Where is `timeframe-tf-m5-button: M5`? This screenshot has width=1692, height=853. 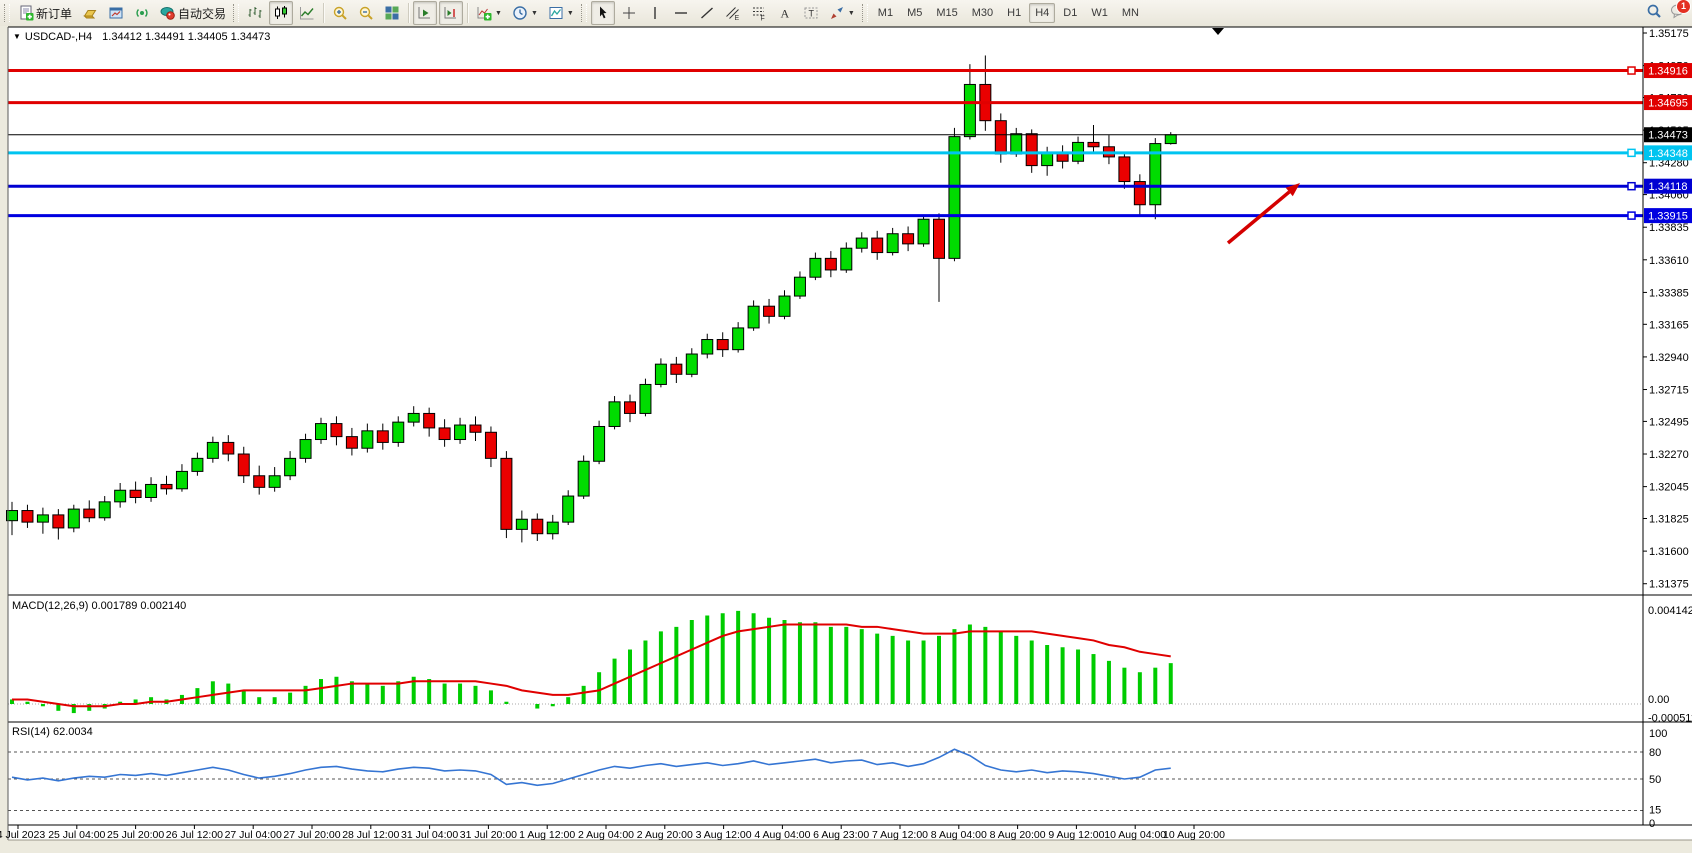 timeframe-tf-m5-button: M5 is located at coordinates (914, 13).